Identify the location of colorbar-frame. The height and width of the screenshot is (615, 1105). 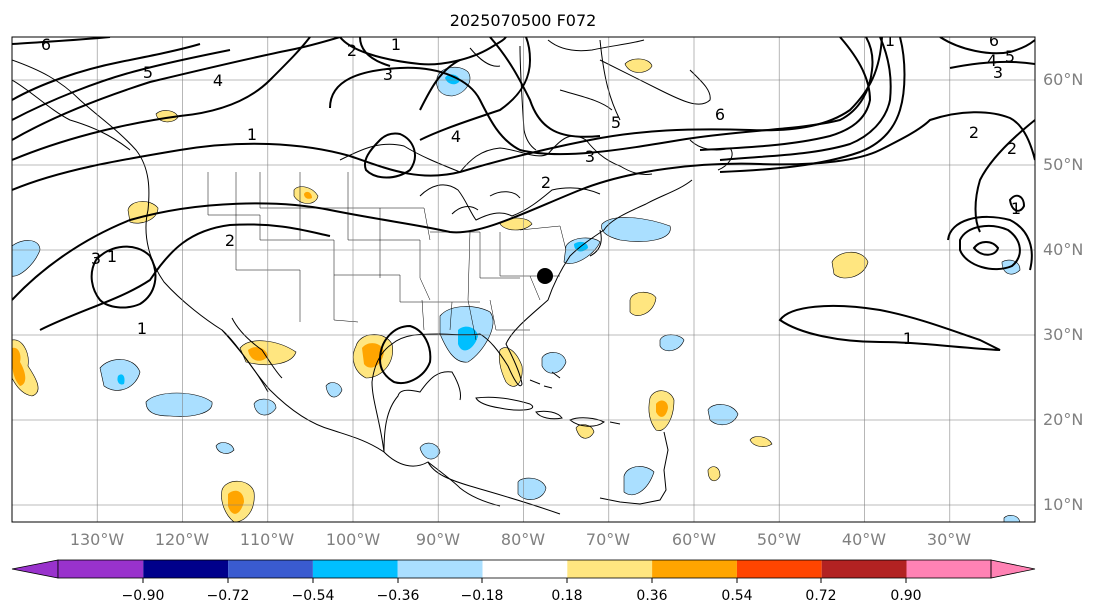
(524, 569).